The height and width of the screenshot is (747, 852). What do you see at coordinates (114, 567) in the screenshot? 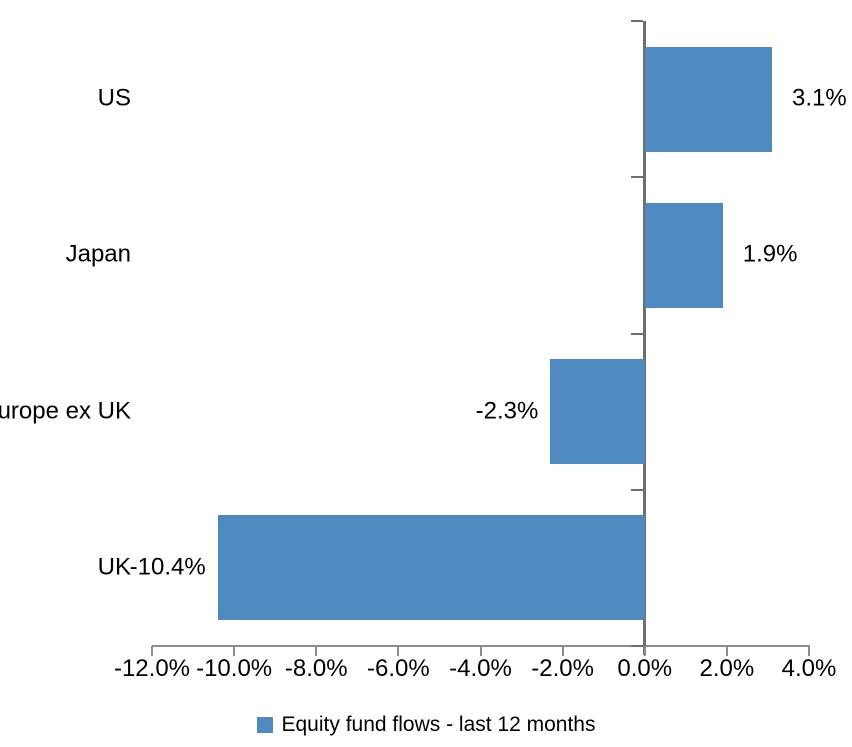
I see `category-label: UK` at bounding box center [114, 567].